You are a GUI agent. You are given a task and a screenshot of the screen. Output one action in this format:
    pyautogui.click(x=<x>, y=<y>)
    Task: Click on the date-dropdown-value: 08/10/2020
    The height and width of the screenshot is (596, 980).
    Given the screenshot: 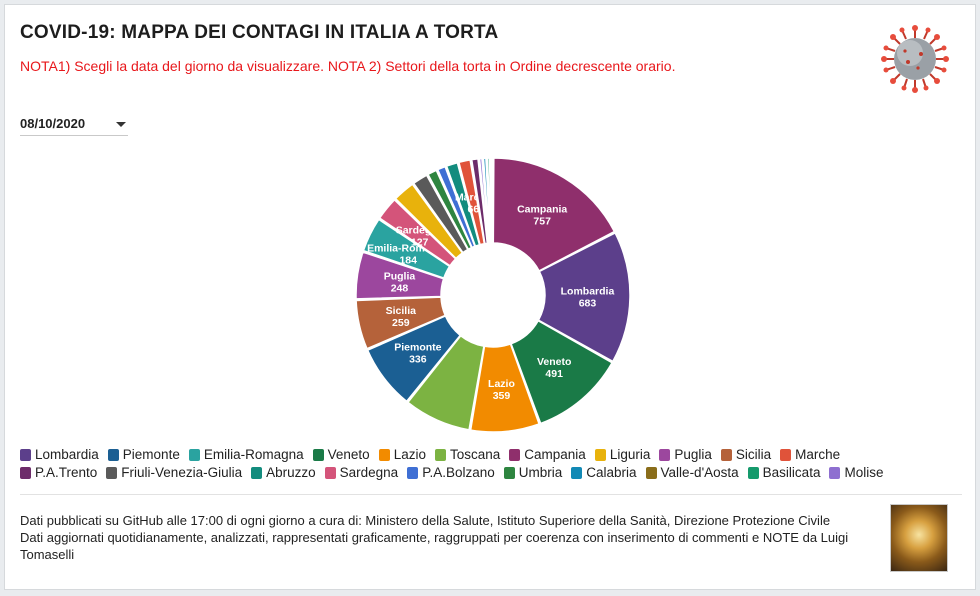 What is the action you would take?
    pyautogui.click(x=53, y=123)
    